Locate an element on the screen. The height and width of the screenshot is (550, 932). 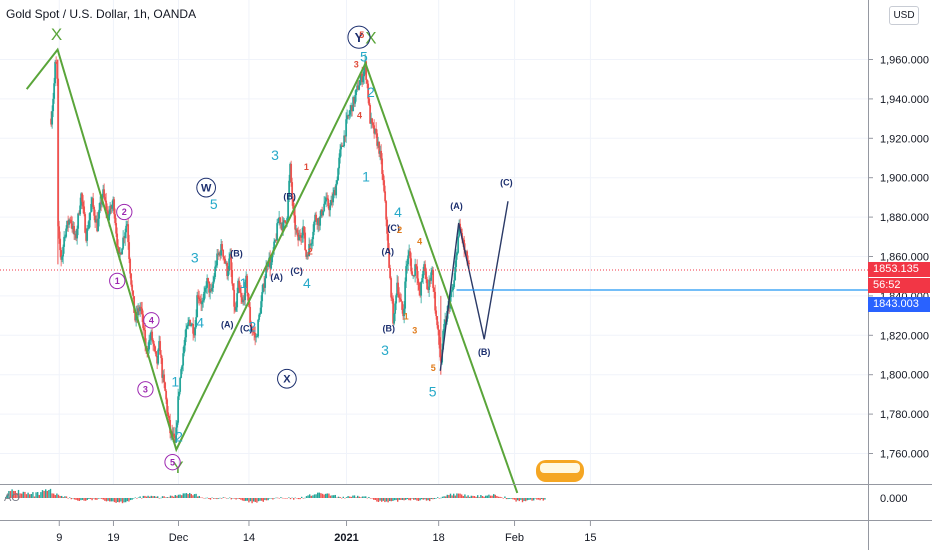
wave-label-circle is located at coordinates (145, 389).